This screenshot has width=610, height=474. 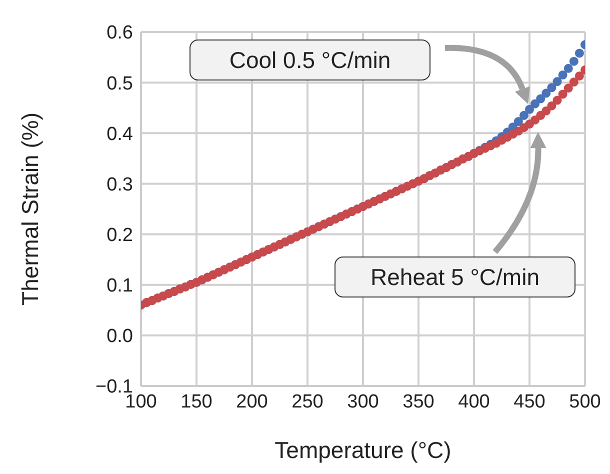 I want to click on y-axis-title: Thermal Strain (%), so click(x=30, y=209).